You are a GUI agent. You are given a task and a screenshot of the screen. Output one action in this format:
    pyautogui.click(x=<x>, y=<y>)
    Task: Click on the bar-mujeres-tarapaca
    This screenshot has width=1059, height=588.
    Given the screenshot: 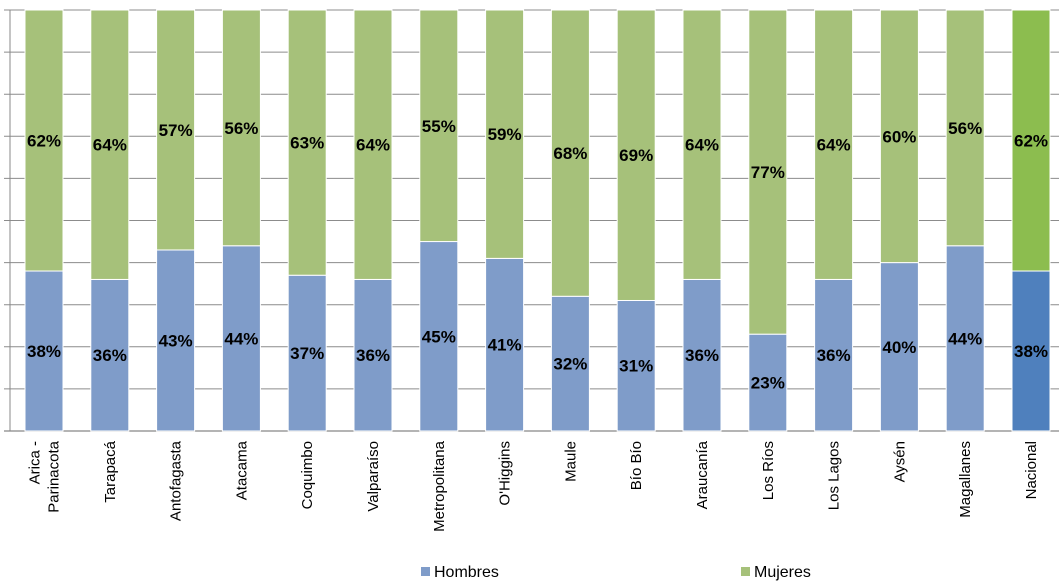 What is the action you would take?
    pyautogui.click(x=110, y=144)
    